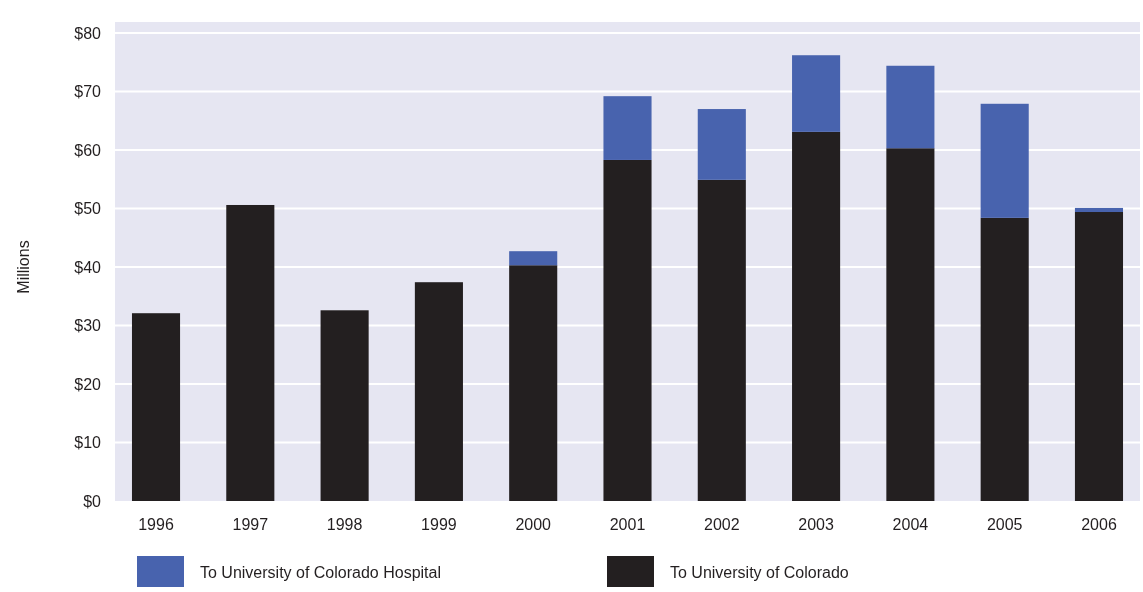 The width and height of the screenshot is (1143, 592). What do you see at coordinates (88, 92) in the screenshot?
I see `y-tick-label: $70` at bounding box center [88, 92].